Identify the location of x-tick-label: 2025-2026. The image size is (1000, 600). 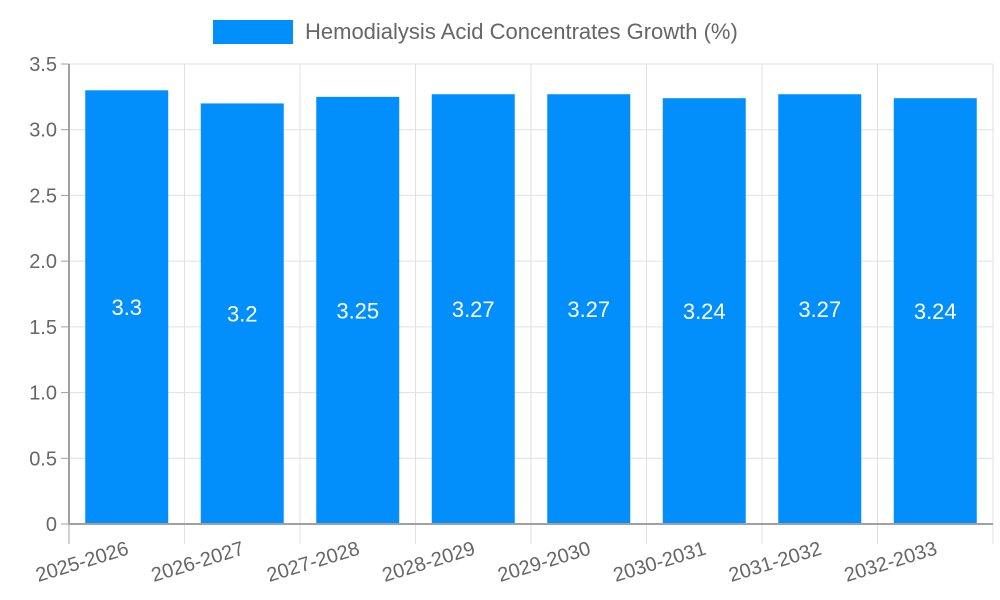
(82, 562).